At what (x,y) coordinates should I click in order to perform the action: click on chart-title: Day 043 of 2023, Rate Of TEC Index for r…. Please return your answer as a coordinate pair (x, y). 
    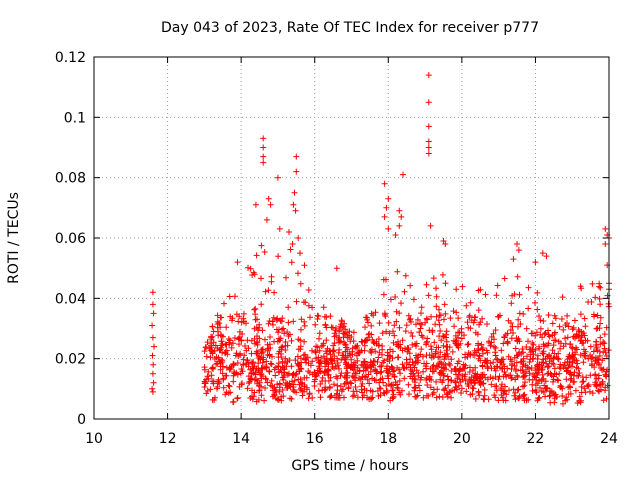
    Looking at the image, I should click on (350, 28).